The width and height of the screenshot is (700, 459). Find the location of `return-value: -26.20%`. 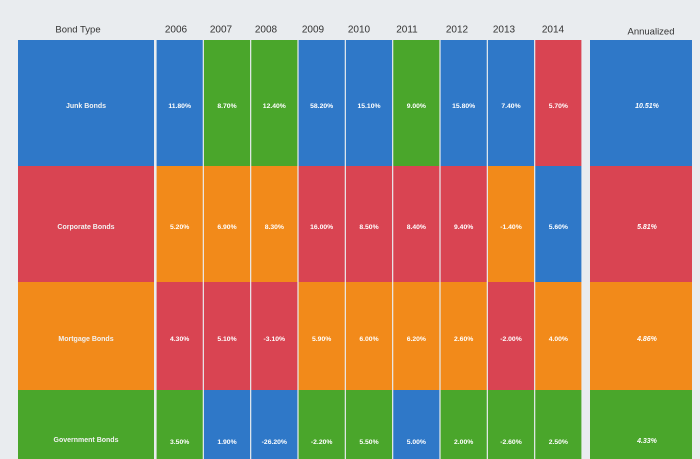

return-value: -26.20% is located at coordinates (274, 442).